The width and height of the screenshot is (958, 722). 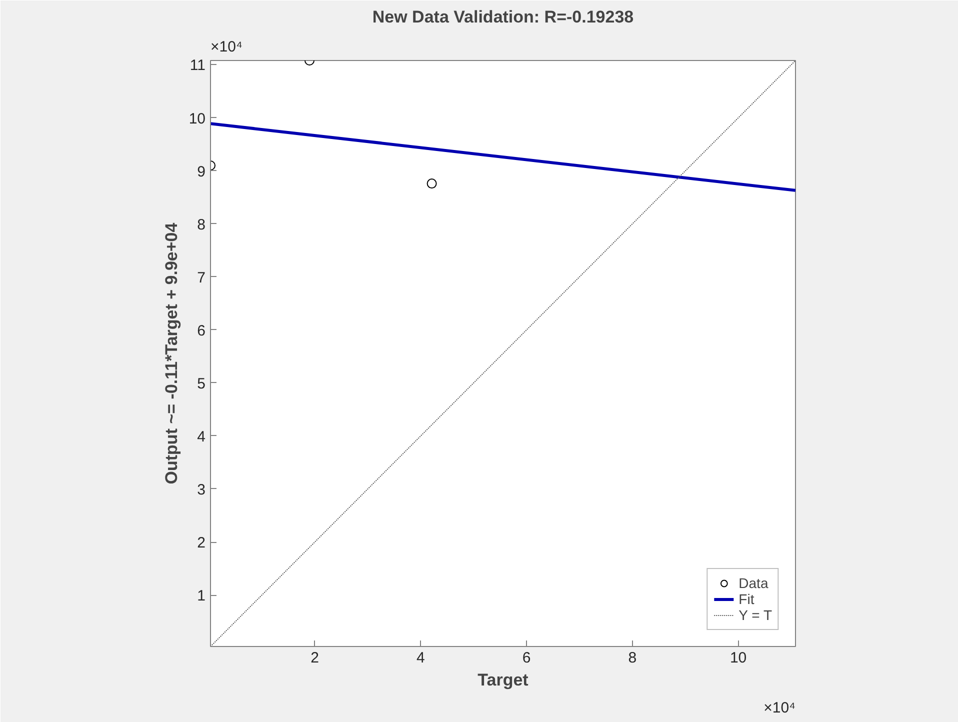 What do you see at coordinates (201, 543) in the screenshot?
I see `y-tick-label: 2` at bounding box center [201, 543].